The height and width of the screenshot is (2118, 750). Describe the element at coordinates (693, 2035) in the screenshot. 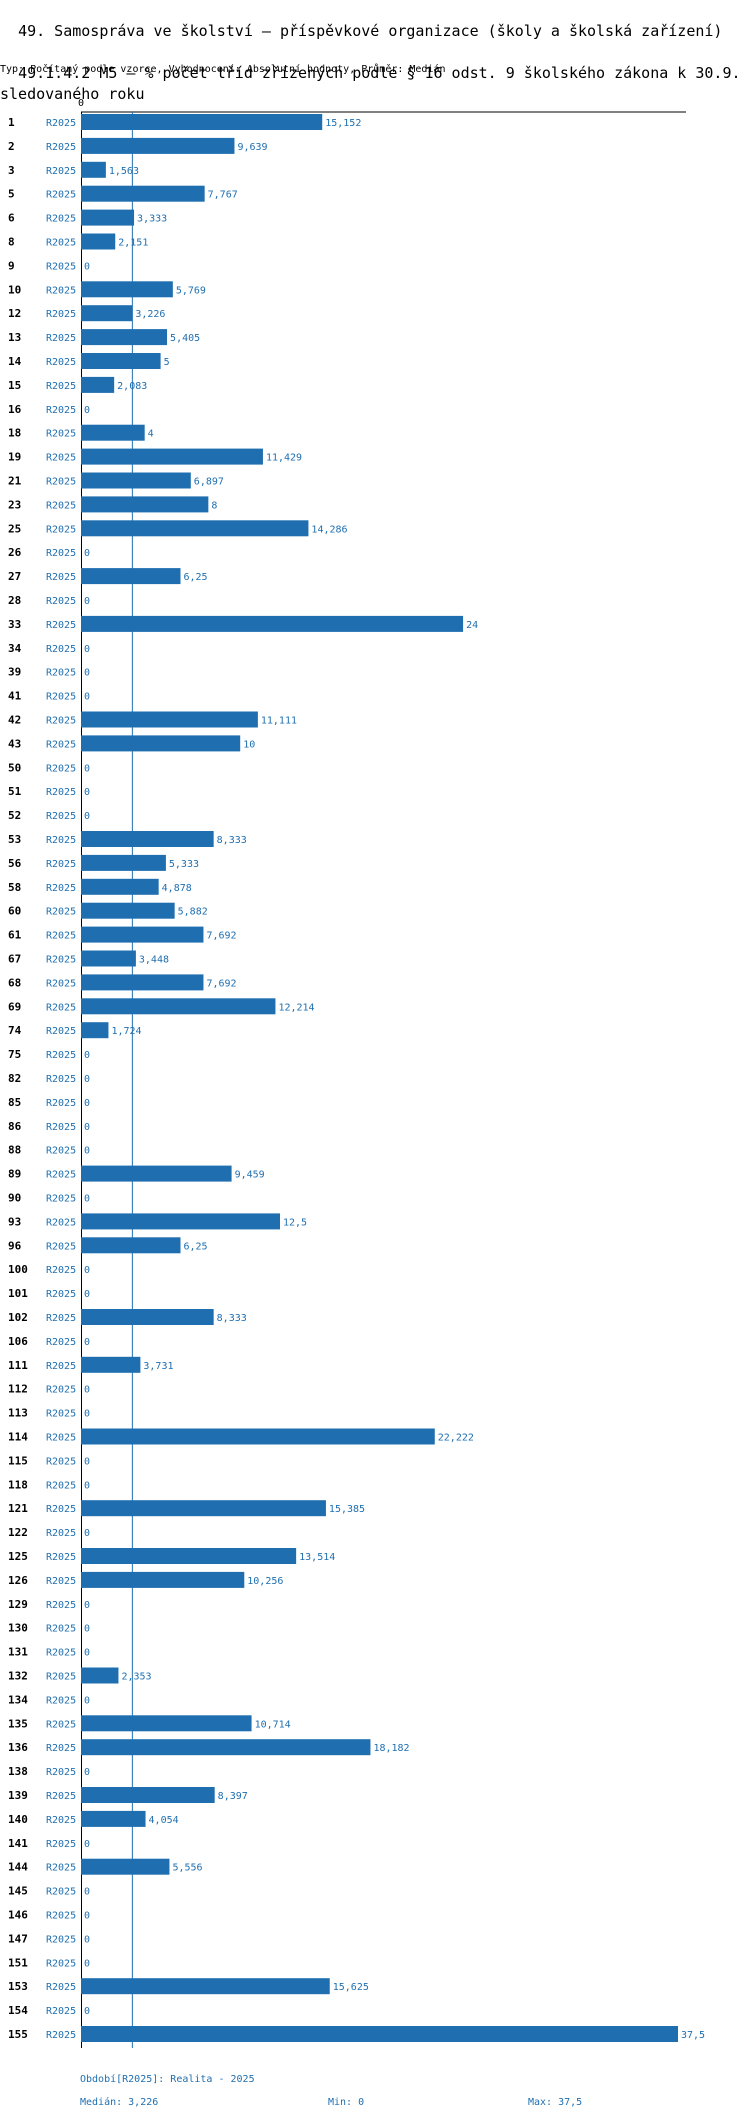

I see `value-label: 37,5` at that location.